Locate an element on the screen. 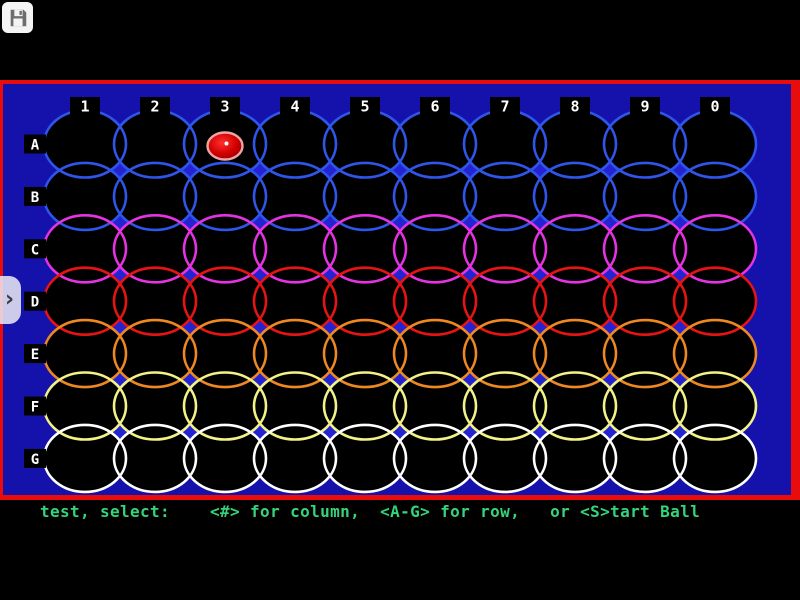 The width and height of the screenshot is (800, 600). save-button is located at coordinates (17, 17).